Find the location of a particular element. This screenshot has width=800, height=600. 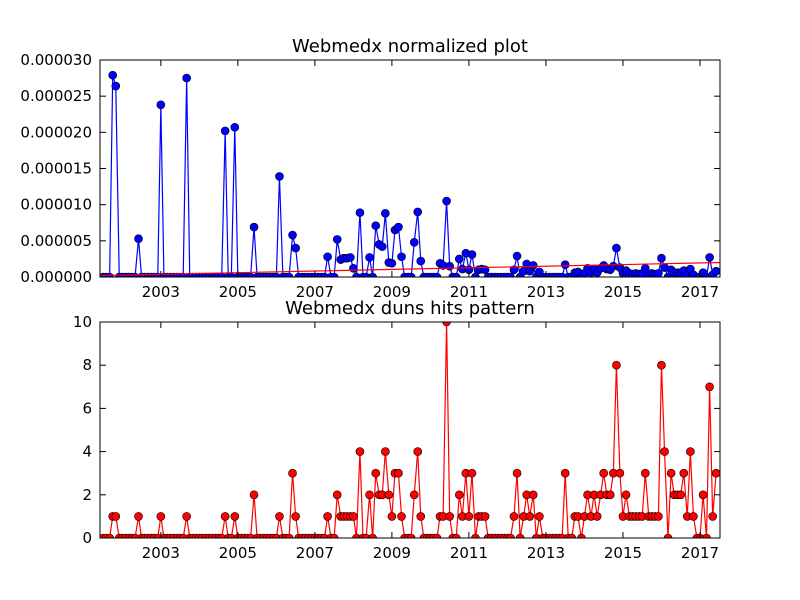

x-tick-label: 2015 is located at coordinates (623, 553).